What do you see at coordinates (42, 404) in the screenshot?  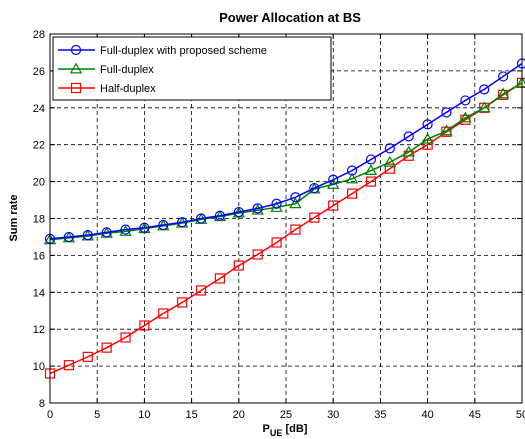 I see `y-tick-label: 8` at bounding box center [42, 404].